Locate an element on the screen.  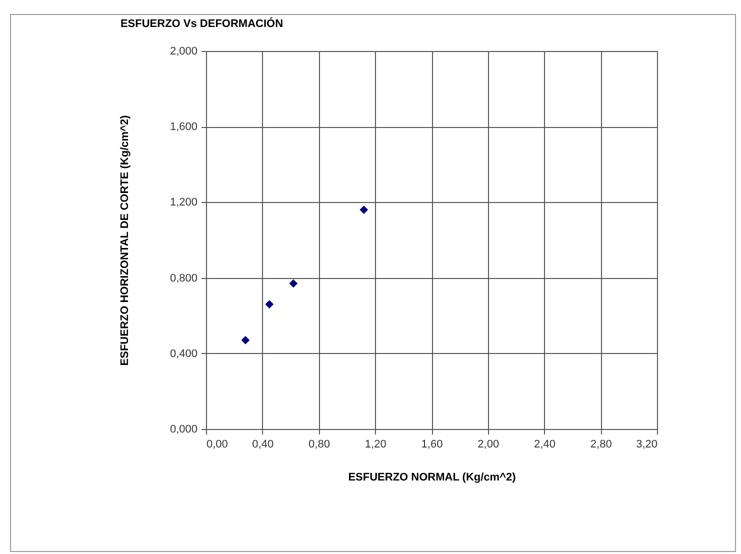
x-tick-label: 3,20 is located at coordinates (647, 444).